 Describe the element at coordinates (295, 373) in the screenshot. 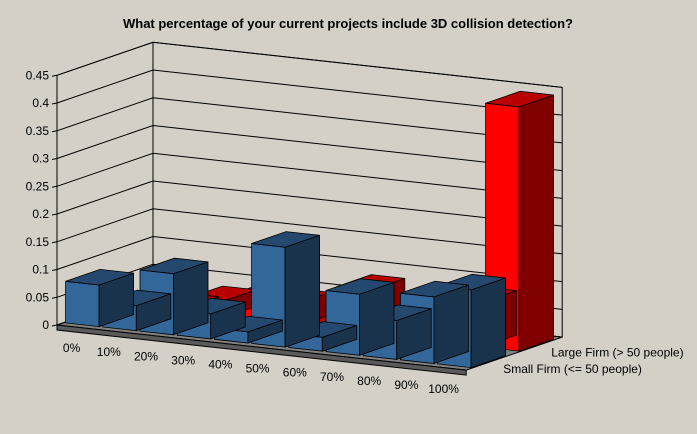

I see `x-tick-label: 60%` at that location.